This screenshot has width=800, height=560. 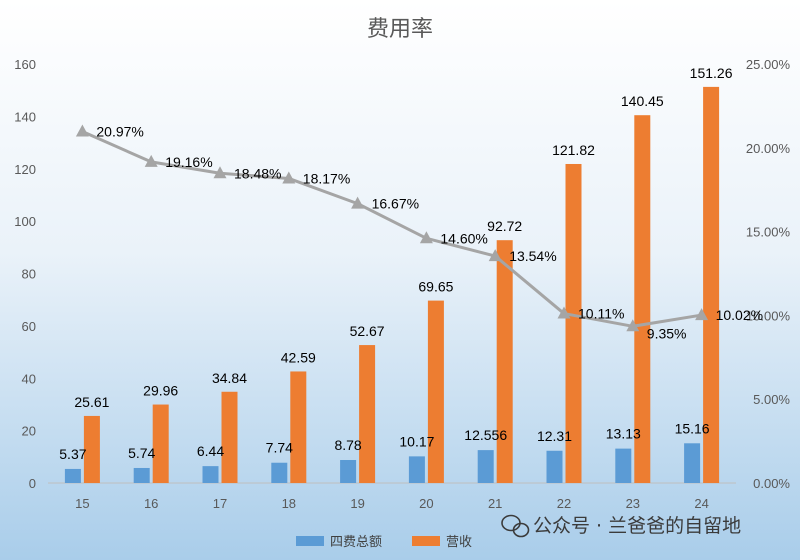 What do you see at coordinates (435, 287) in the screenshot?
I see `data-label-revenue: 69.65` at bounding box center [435, 287].